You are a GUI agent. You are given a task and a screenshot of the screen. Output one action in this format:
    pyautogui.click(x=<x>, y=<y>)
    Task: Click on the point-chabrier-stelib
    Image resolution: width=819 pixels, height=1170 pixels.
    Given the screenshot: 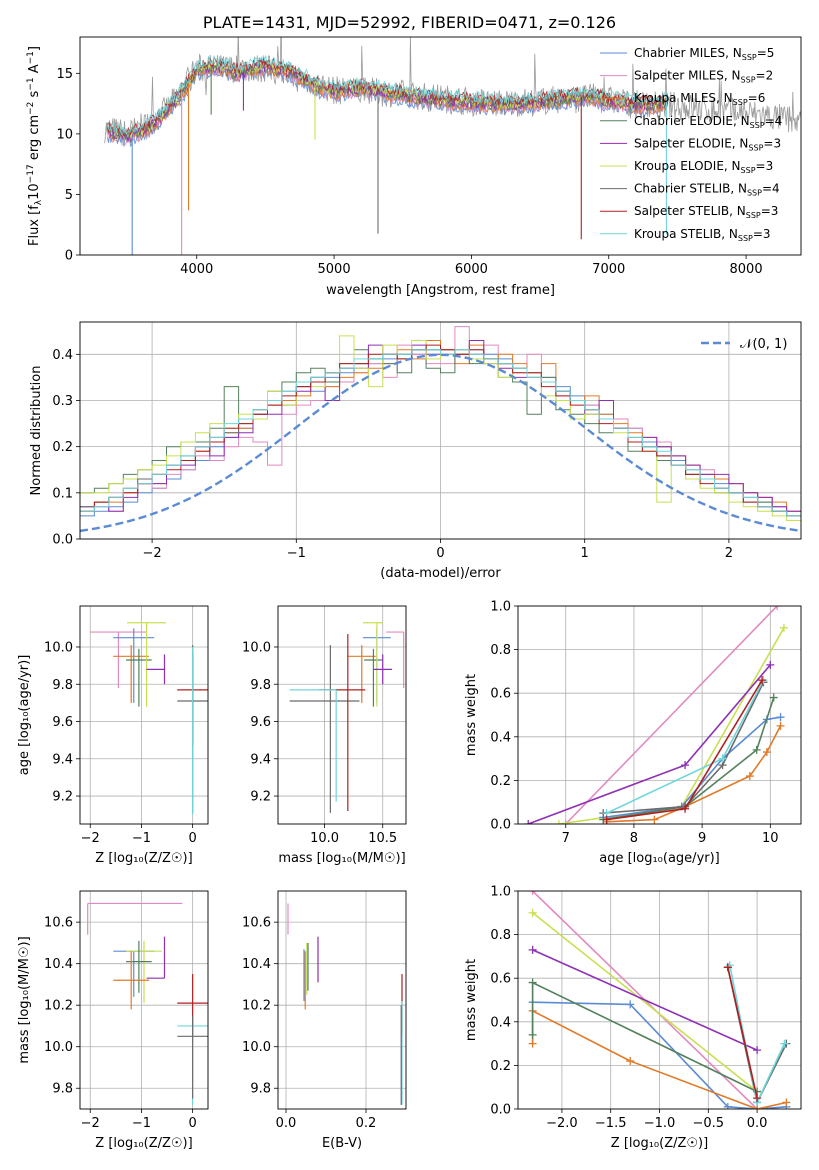 What is the action you would take?
    pyautogui.click(x=192, y=1057)
    